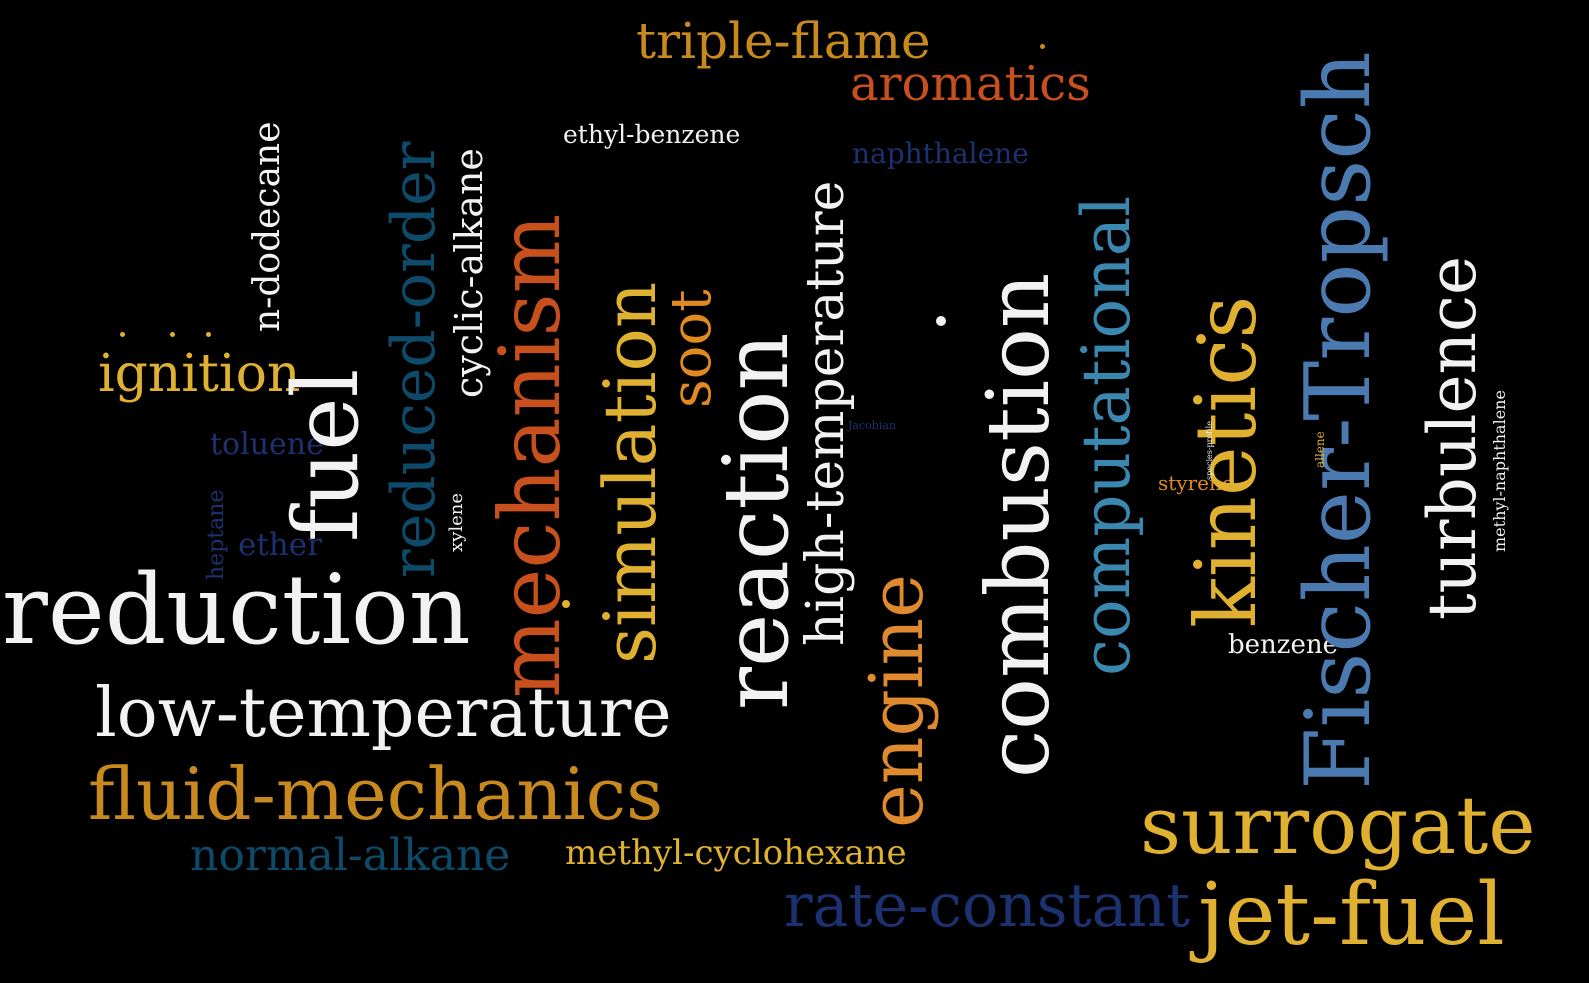  I want to click on word-reduction: reduction, so click(236, 610).